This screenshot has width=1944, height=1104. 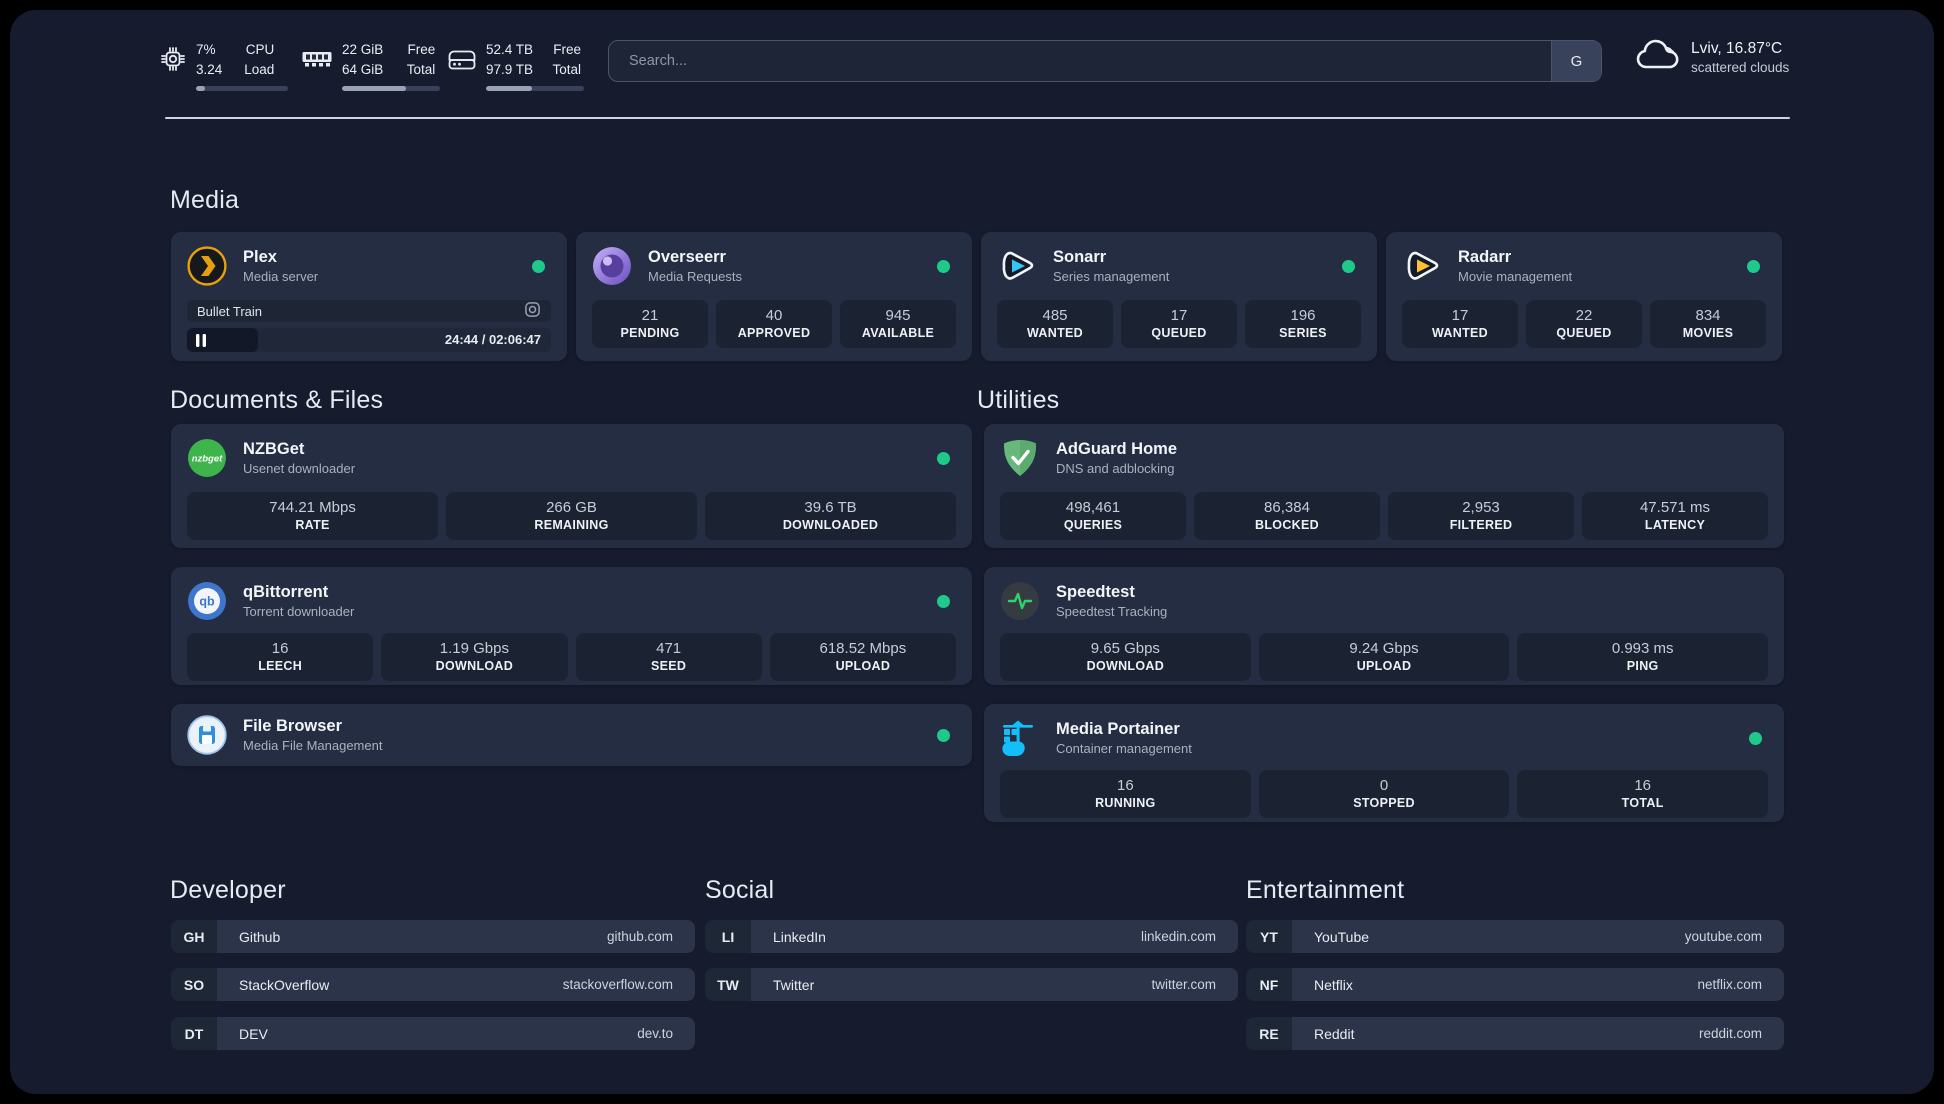 I want to click on bookmark-abbr: DT, so click(x=194, y=1033).